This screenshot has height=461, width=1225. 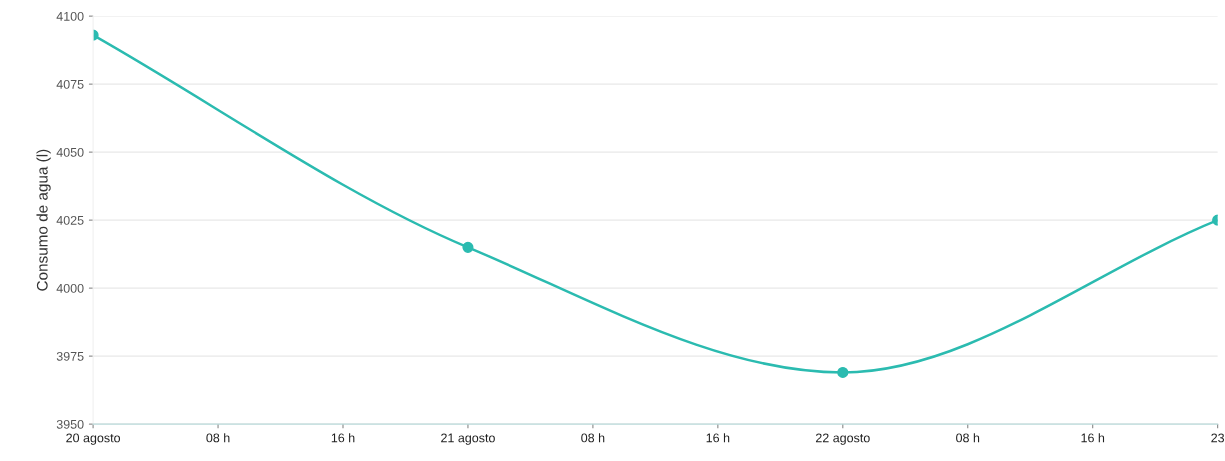 I want to click on y-tick-label: 4000, so click(x=70, y=288).